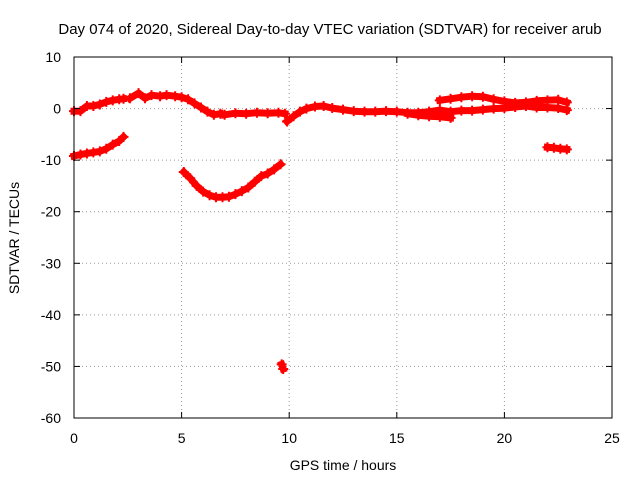 The image size is (640, 480). What do you see at coordinates (51, 315) in the screenshot?
I see `y-tick-label: -40` at bounding box center [51, 315].